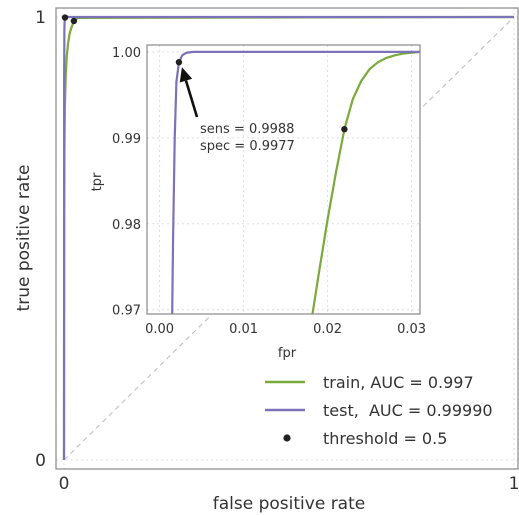  I want to click on inset-x-tick-label-2: 0.02, so click(327, 329).